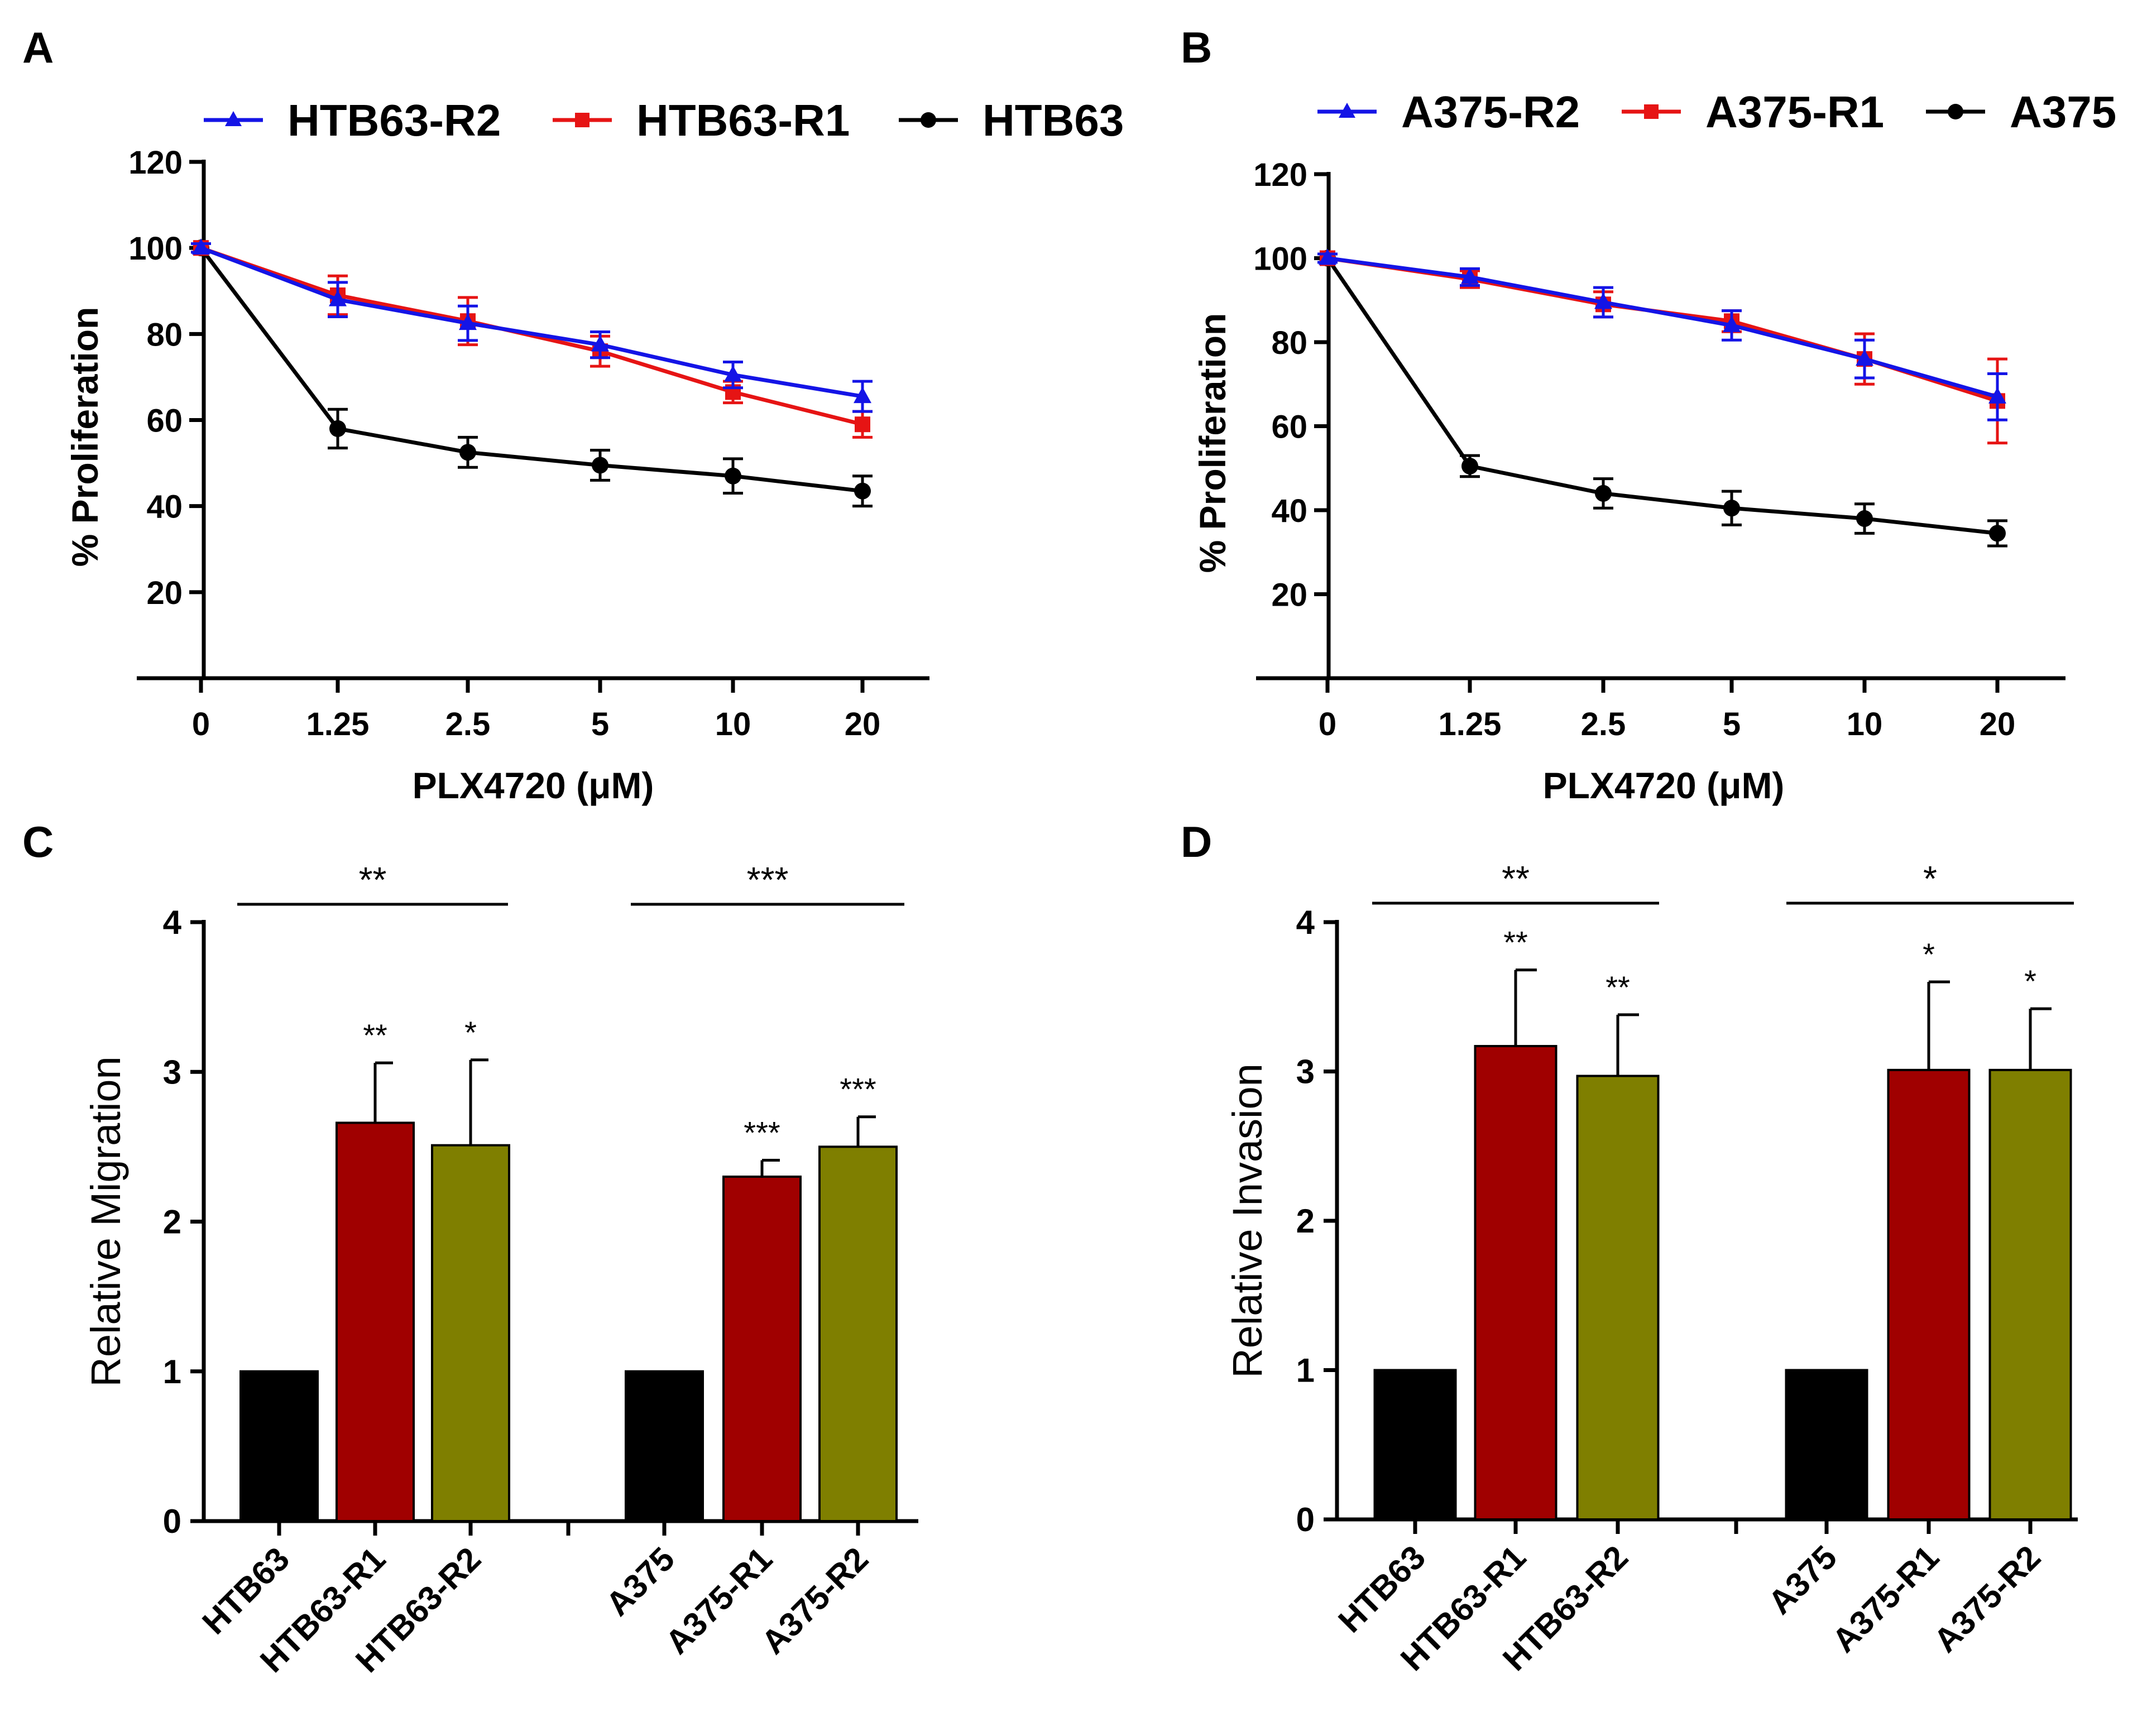  Describe the element at coordinates (1885, 1599) in the screenshot. I see `category-label-a375-r1: A375-R1` at that location.